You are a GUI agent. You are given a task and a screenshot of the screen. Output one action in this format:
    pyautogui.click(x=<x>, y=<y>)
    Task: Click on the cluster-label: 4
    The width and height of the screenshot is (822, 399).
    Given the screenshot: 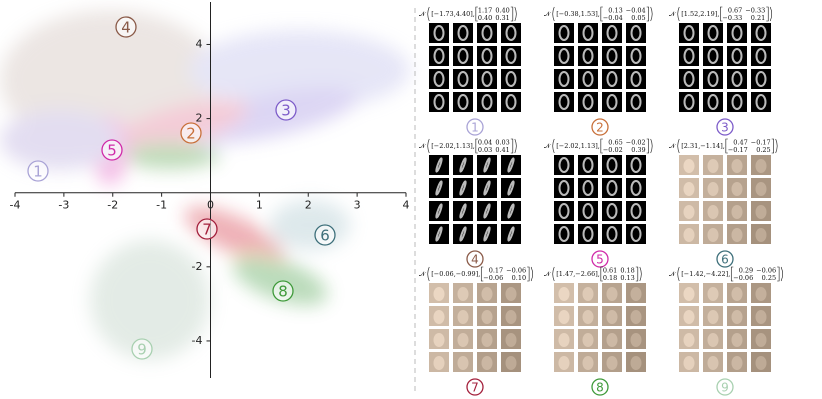 What is the action you would take?
    pyautogui.click(x=475, y=260)
    